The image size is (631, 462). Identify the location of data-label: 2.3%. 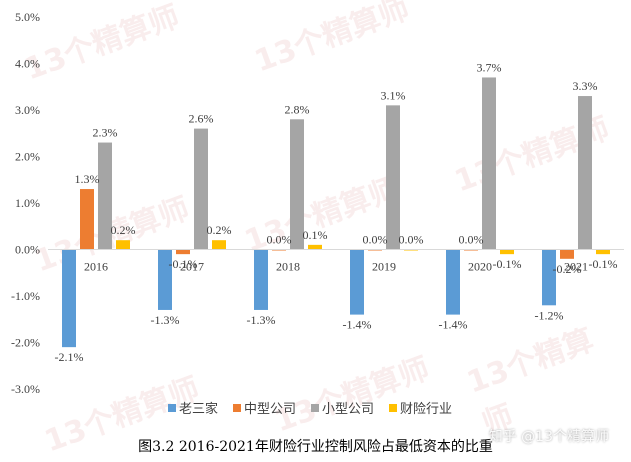
(105, 133).